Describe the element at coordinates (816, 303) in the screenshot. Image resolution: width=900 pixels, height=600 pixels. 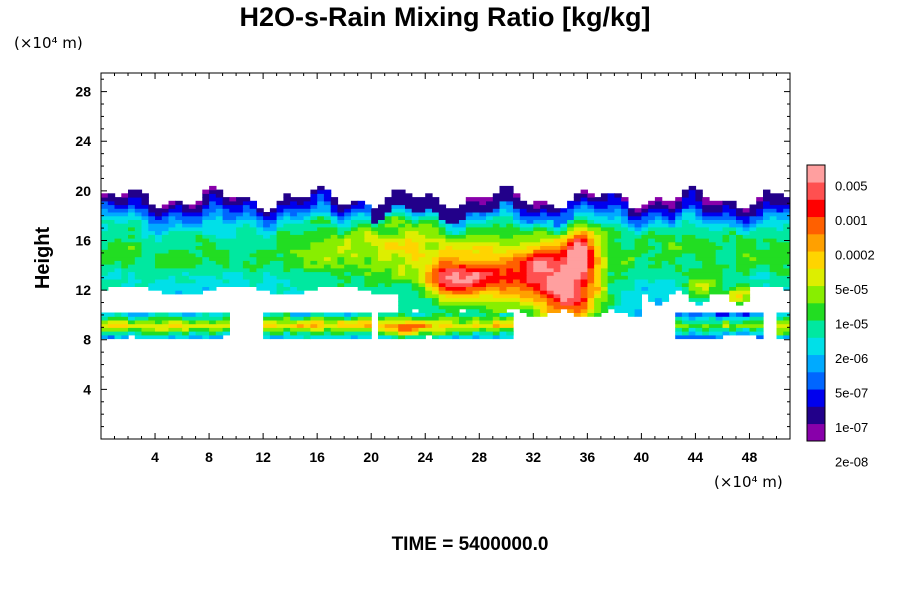
I see `colorbar-frame` at that location.